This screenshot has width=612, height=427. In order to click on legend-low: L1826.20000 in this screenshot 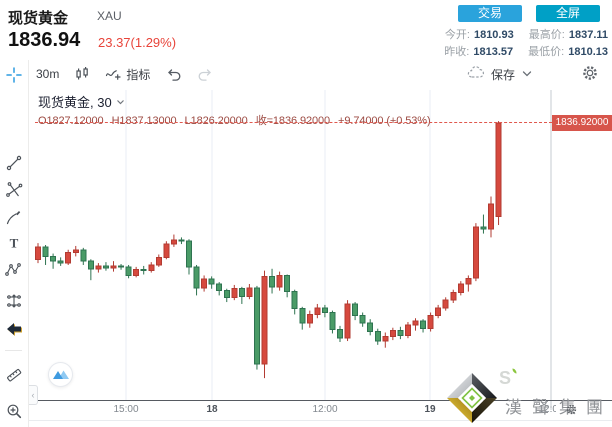, I will do `click(216, 121)`.